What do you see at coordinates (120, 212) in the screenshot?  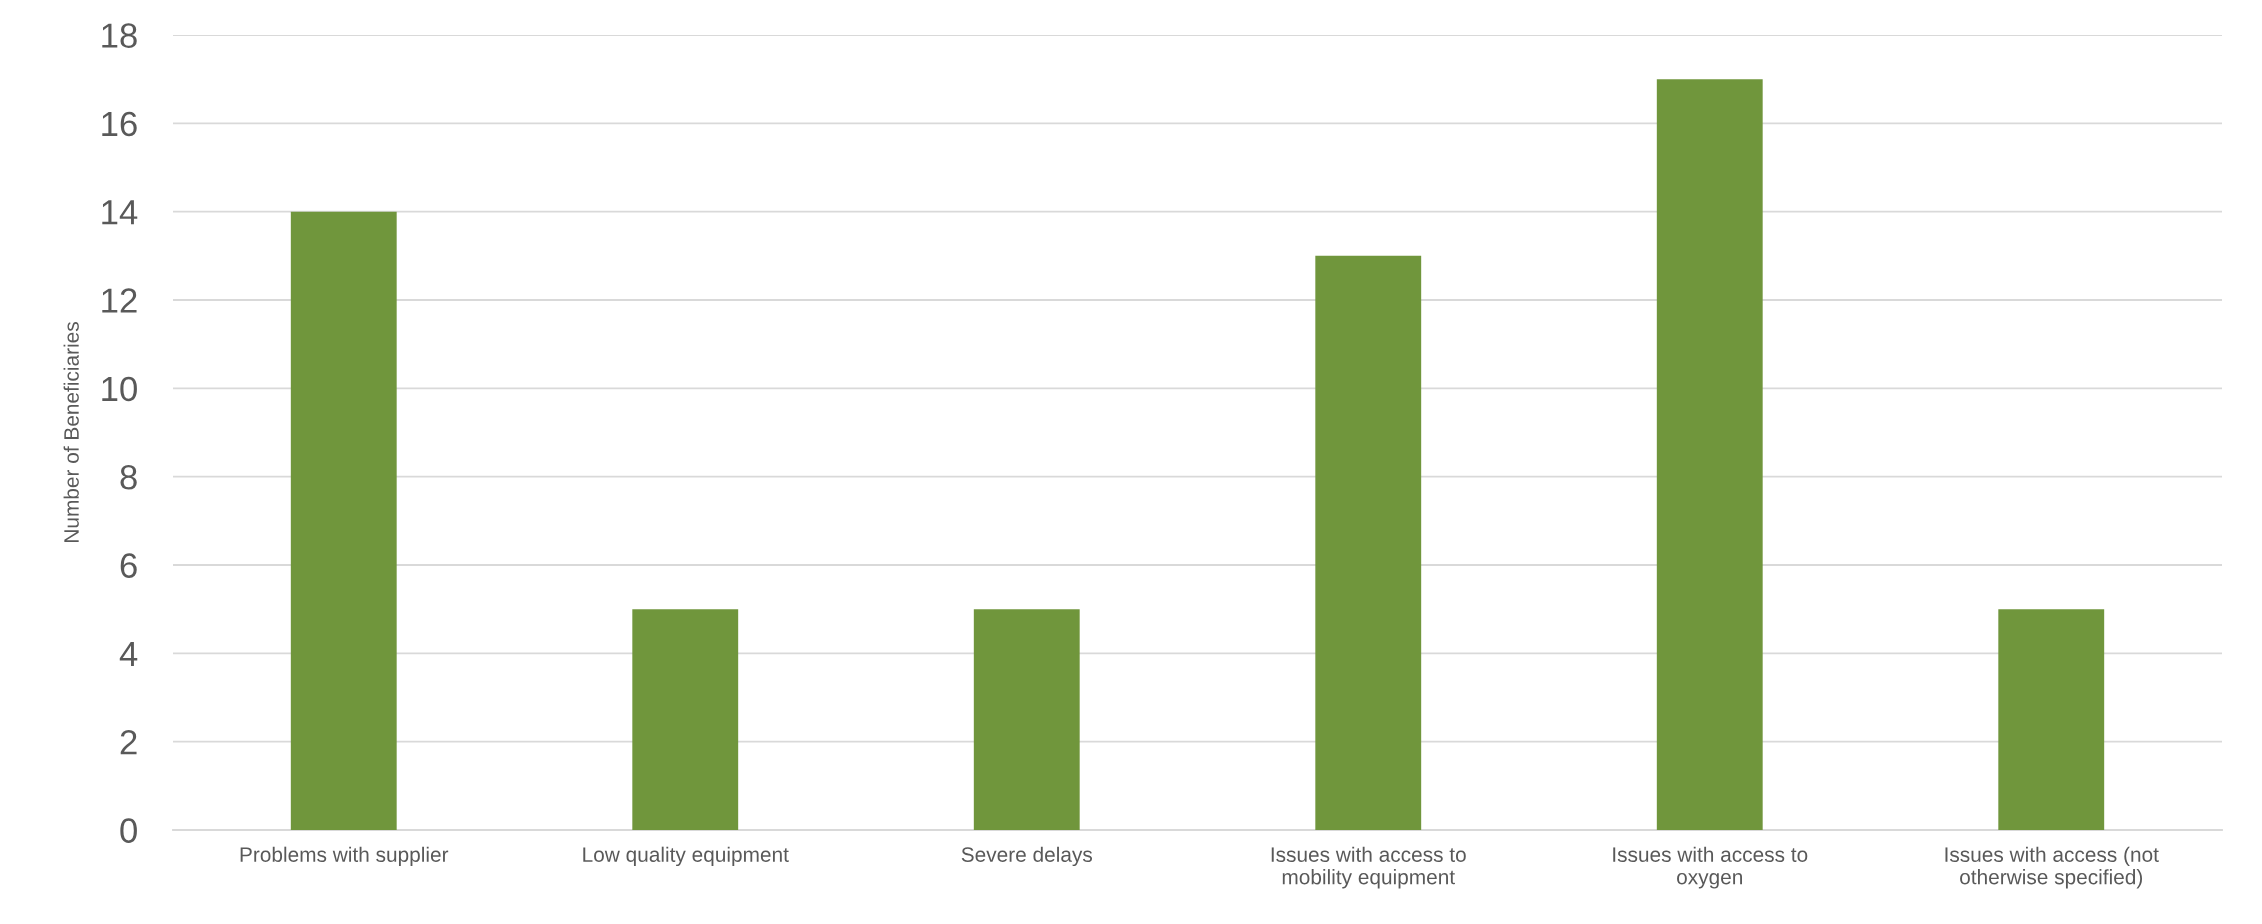 I see `y-tick-label: 14` at bounding box center [120, 212].